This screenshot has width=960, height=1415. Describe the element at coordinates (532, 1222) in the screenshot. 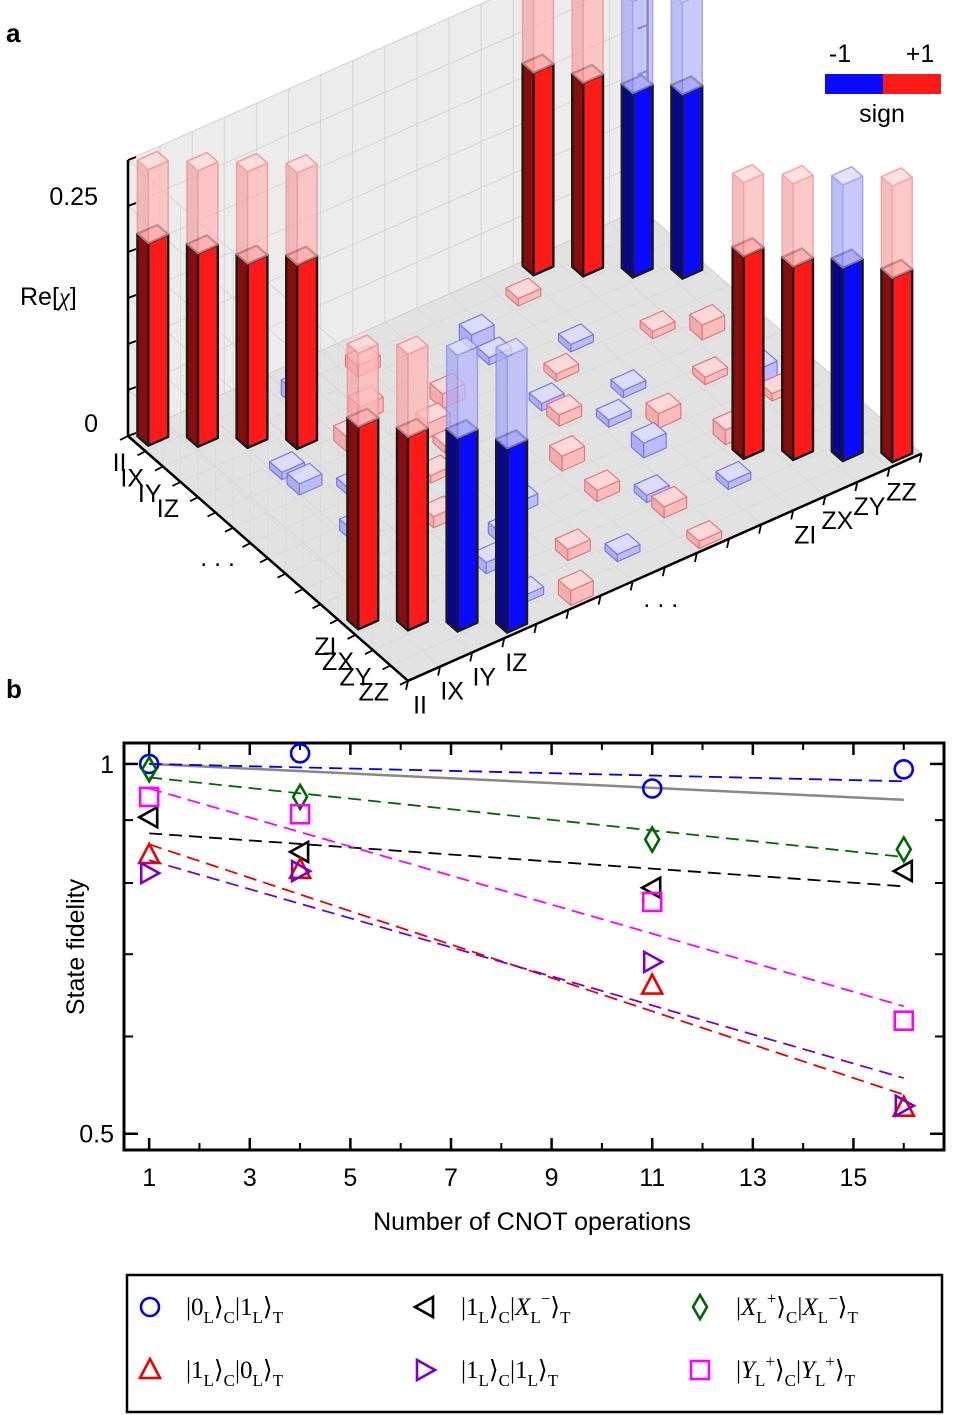

I see `x-axis-label: Number of CNOT operations` at that location.